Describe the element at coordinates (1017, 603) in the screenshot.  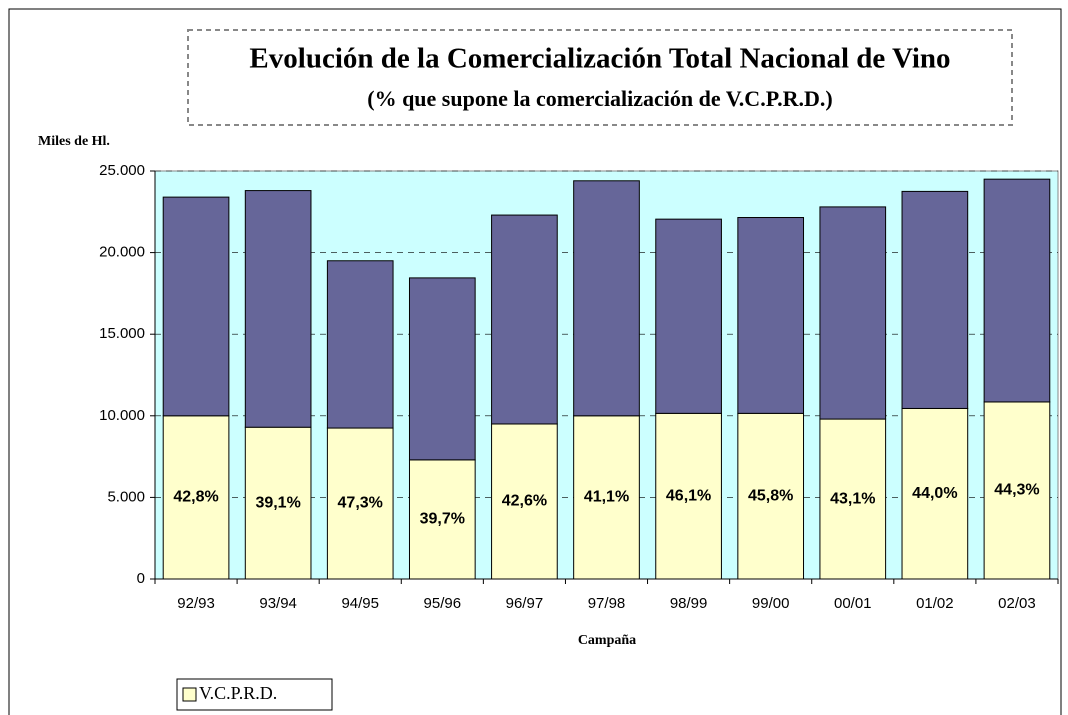
I see `x-tick-label: 02/03` at that location.